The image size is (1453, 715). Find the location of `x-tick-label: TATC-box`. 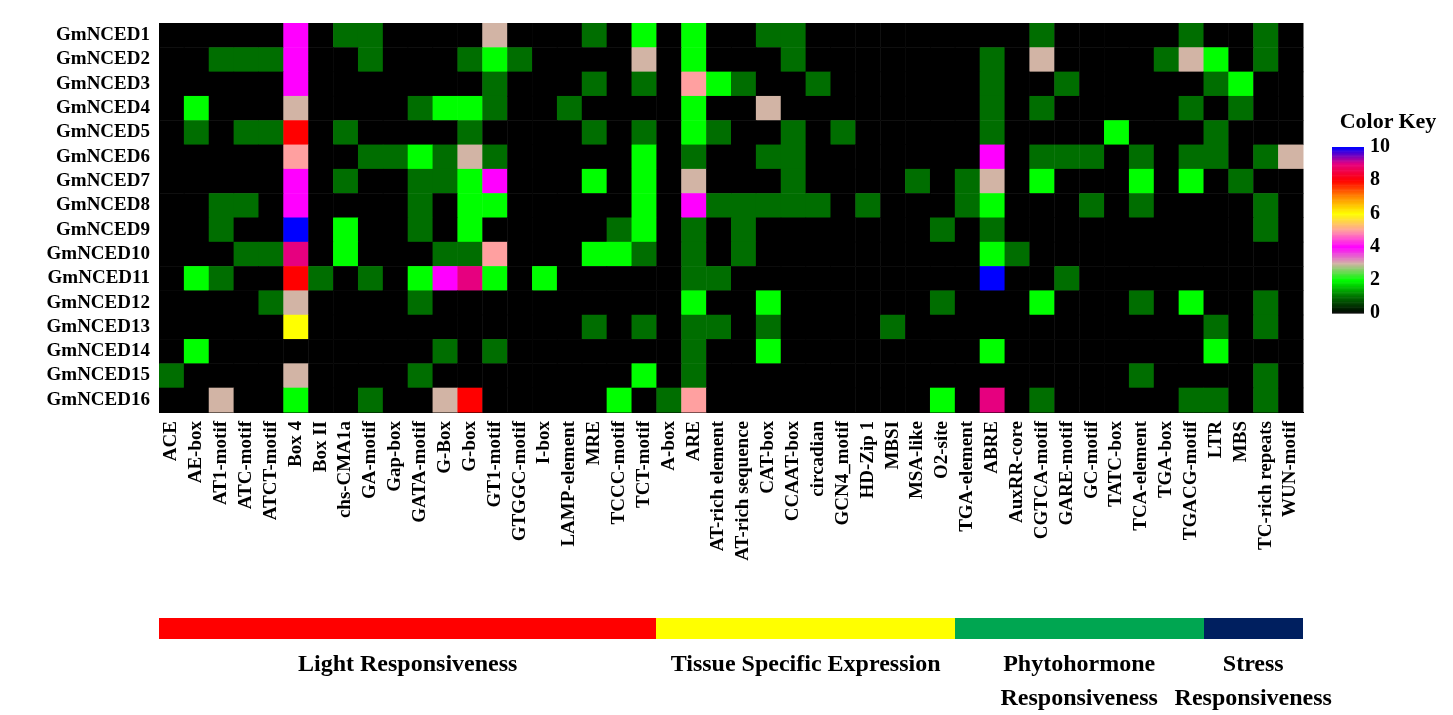

x-tick-label: TATC-box is located at coordinates (1115, 463).